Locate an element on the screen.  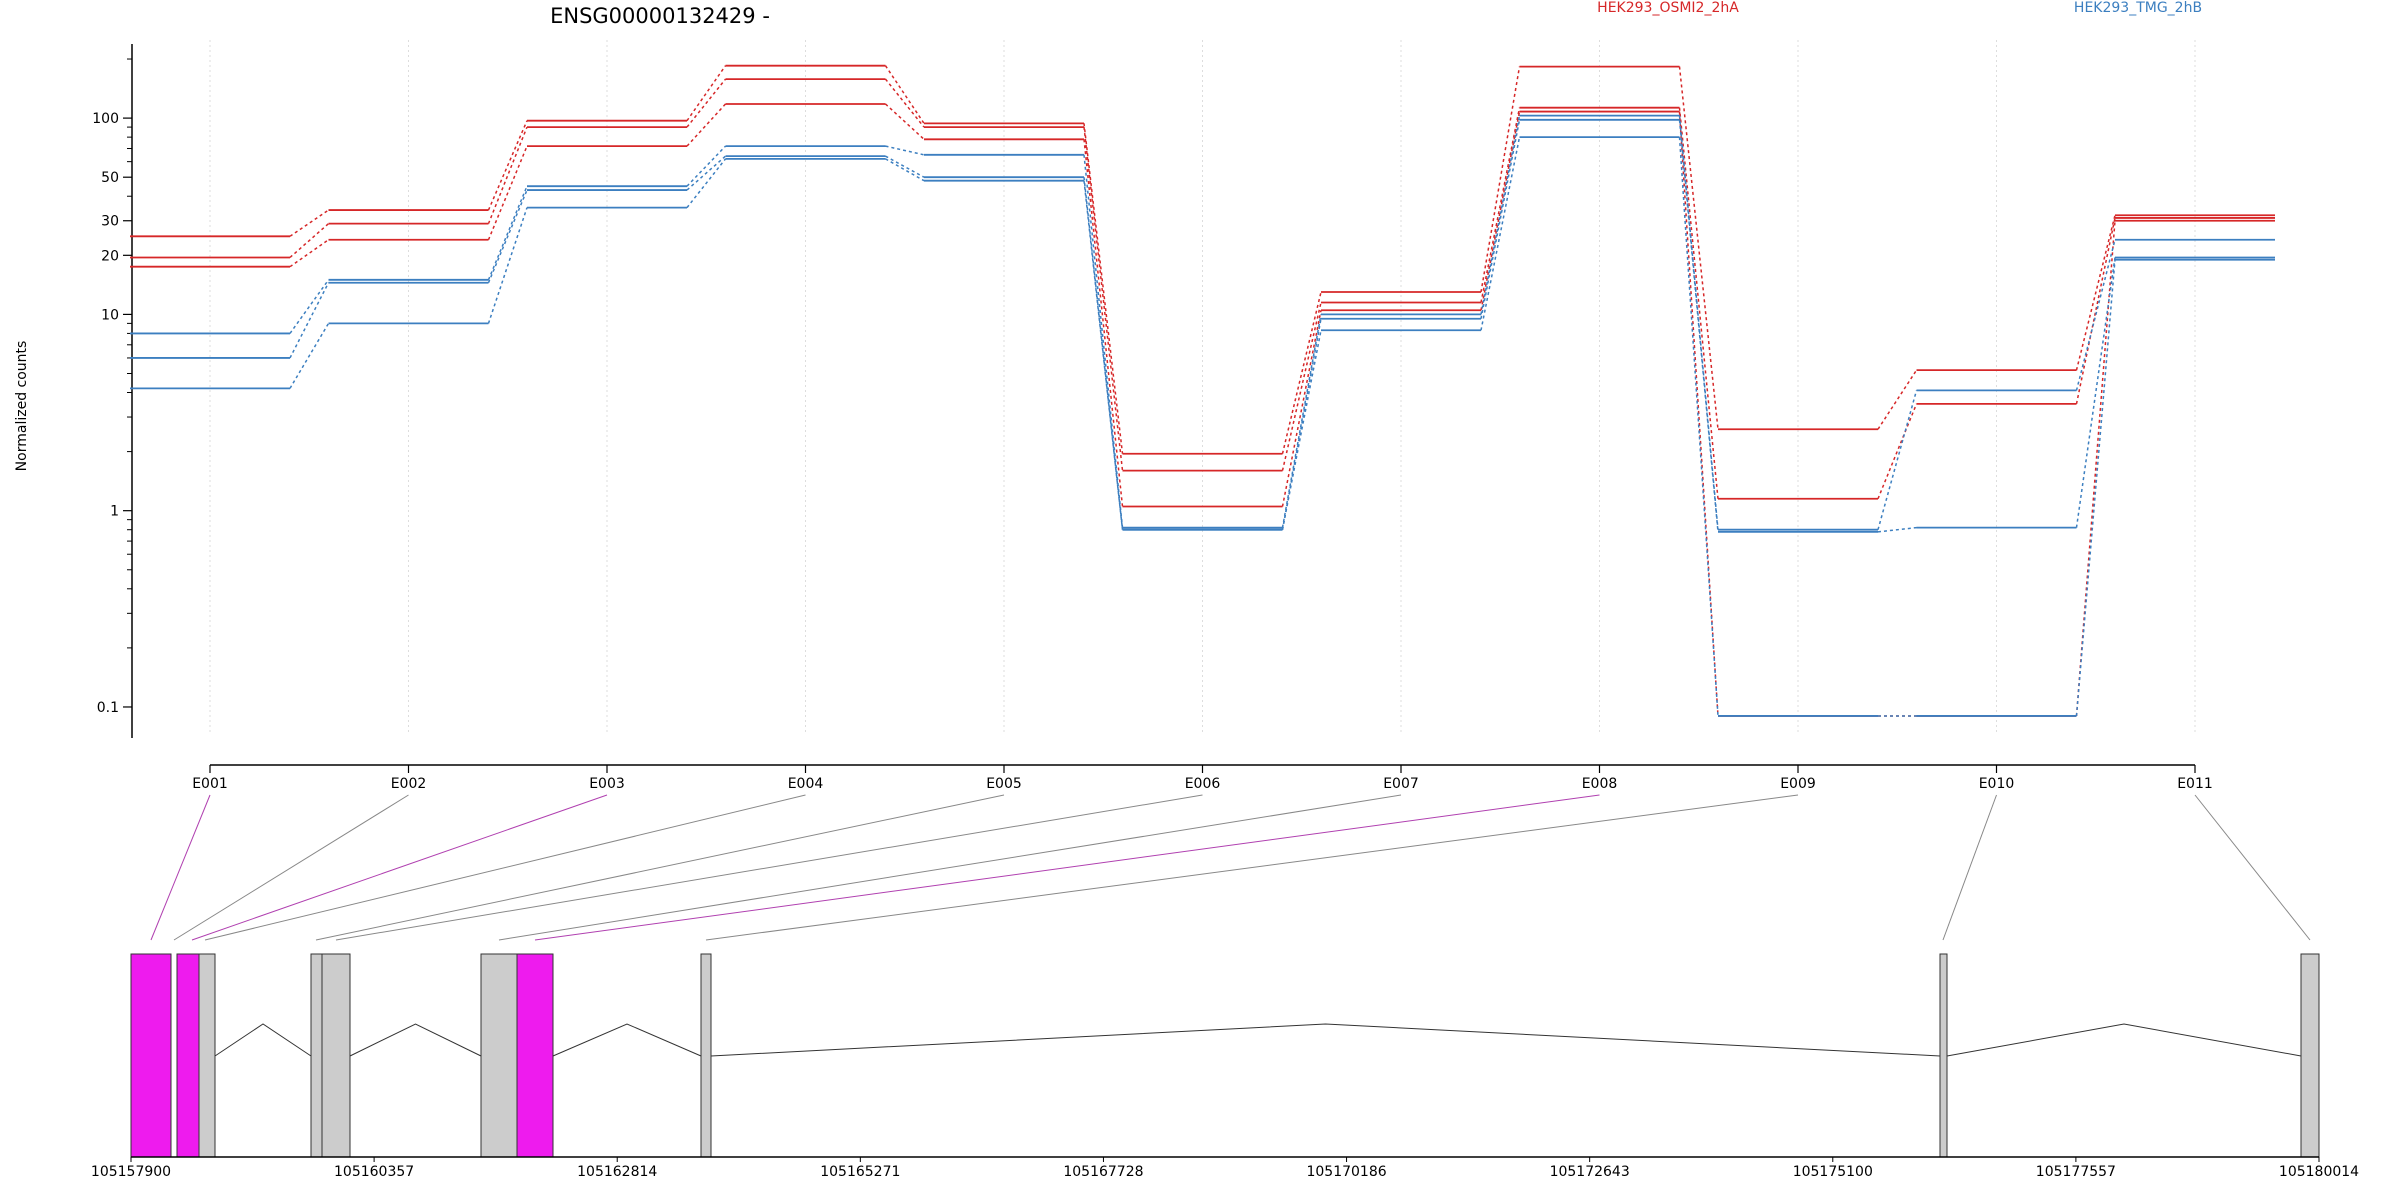
x-tick-label: E007 is located at coordinates (1401, 784).